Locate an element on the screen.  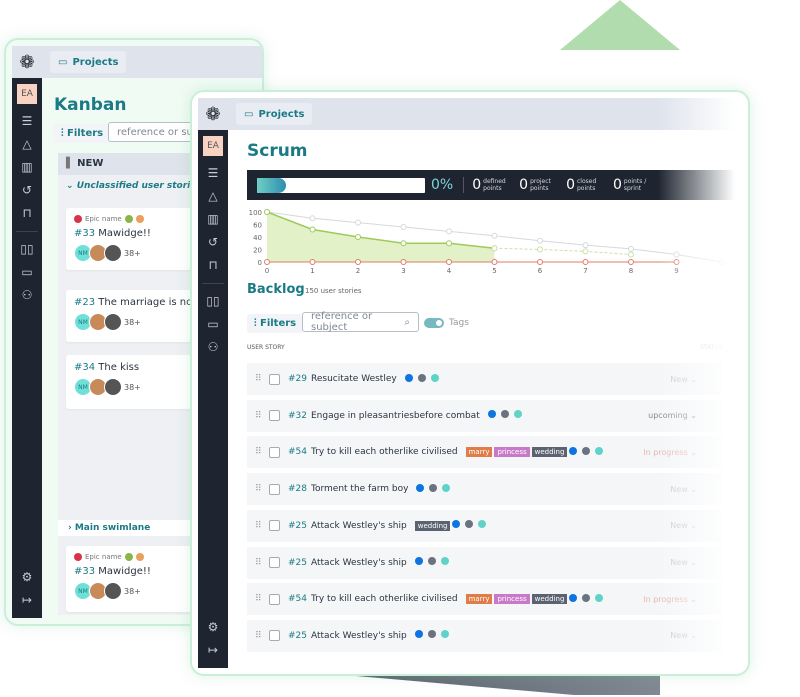
story-subject: Torment the farm boy is located at coordinates (360, 489).